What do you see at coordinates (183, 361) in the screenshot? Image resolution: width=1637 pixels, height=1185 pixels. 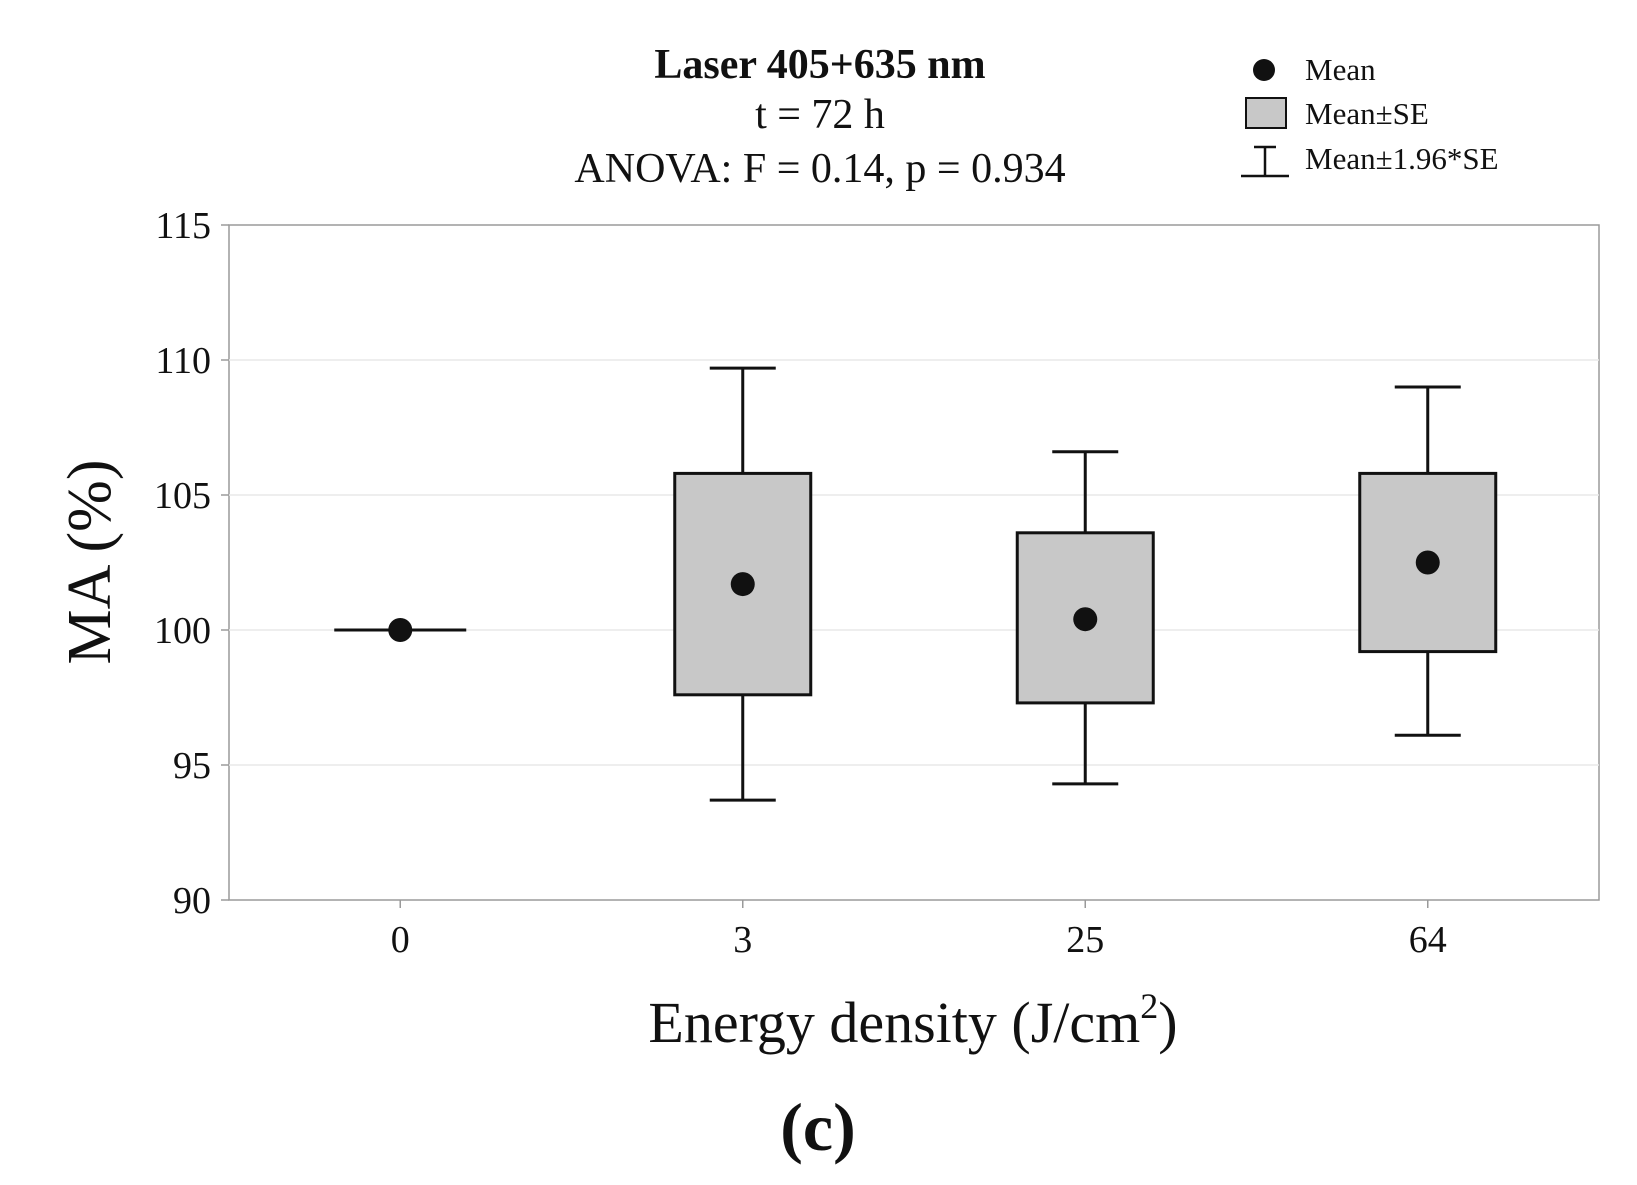 I see `y-tick-label: 110` at bounding box center [183, 361].